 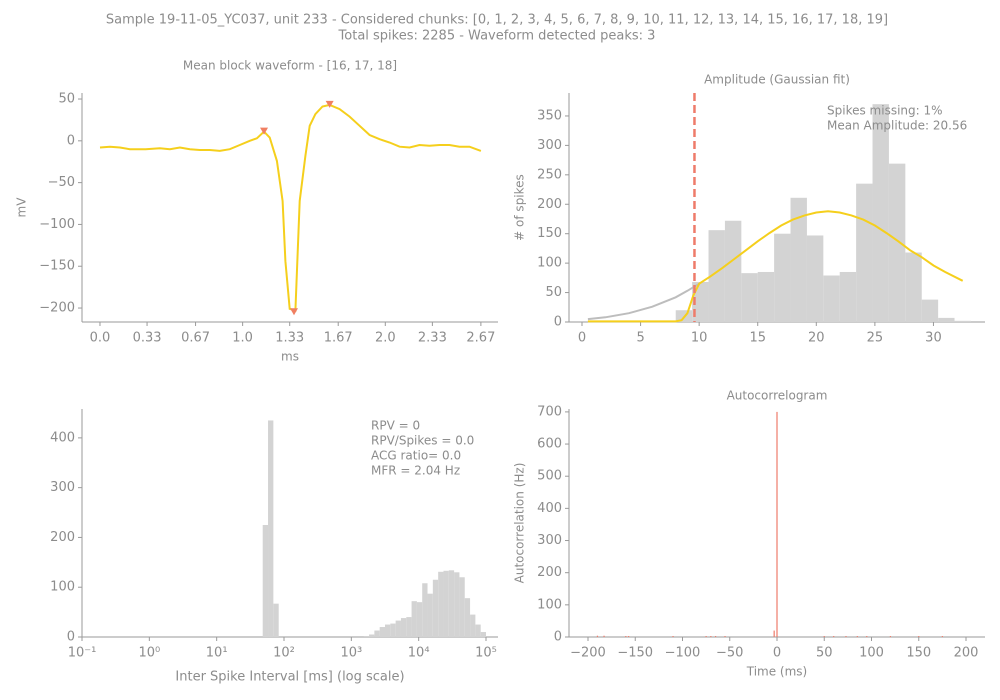 What do you see at coordinates (432, 338) in the screenshot?
I see `x-tick-label: 2.33` at bounding box center [432, 338].